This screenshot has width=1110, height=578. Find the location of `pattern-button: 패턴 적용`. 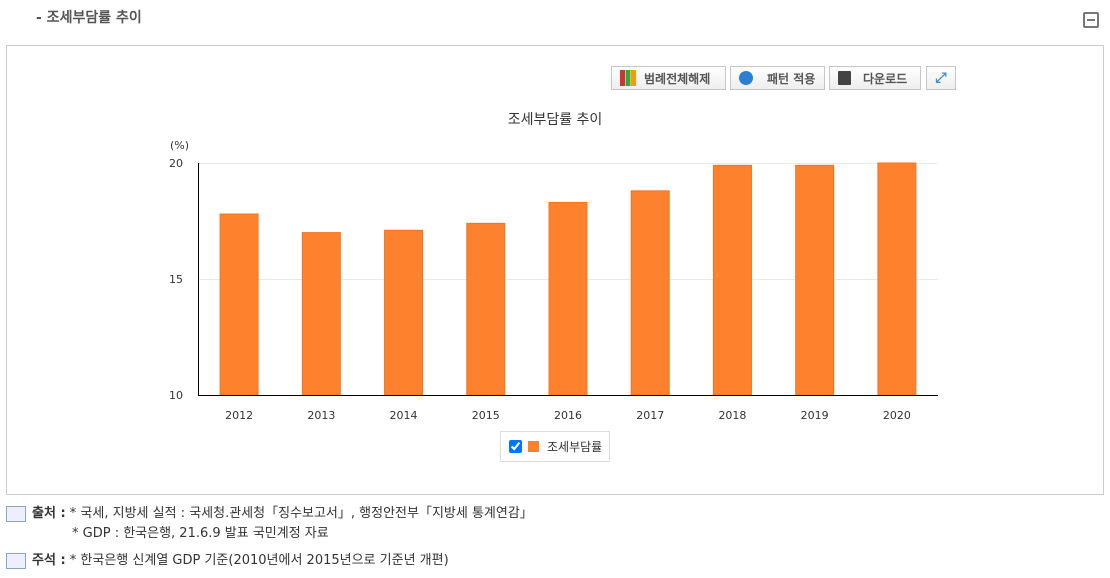

pattern-button: 패턴 적용 is located at coordinates (777, 78).